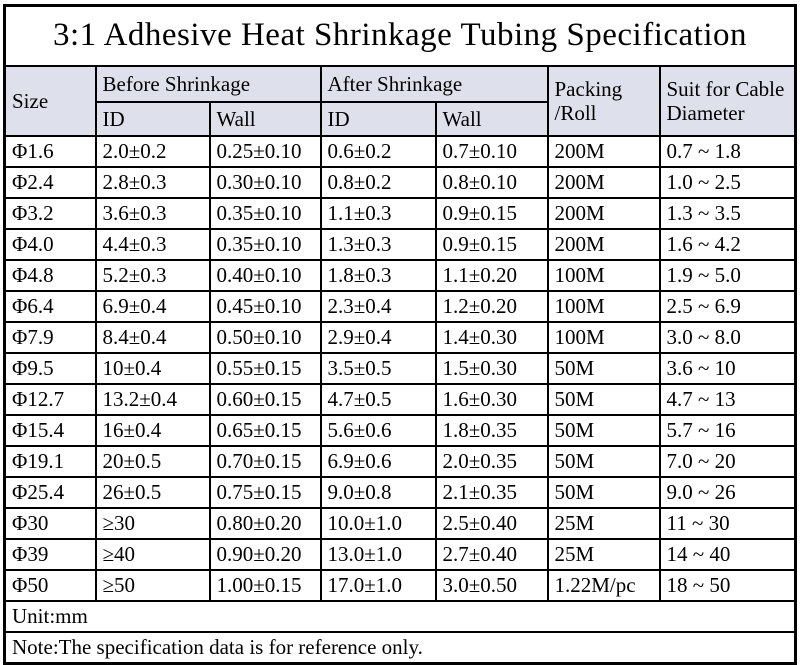 The width and height of the screenshot is (800, 665). What do you see at coordinates (152, 492) in the screenshot?
I see `before-id-cell: 26±0.5` at bounding box center [152, 492].